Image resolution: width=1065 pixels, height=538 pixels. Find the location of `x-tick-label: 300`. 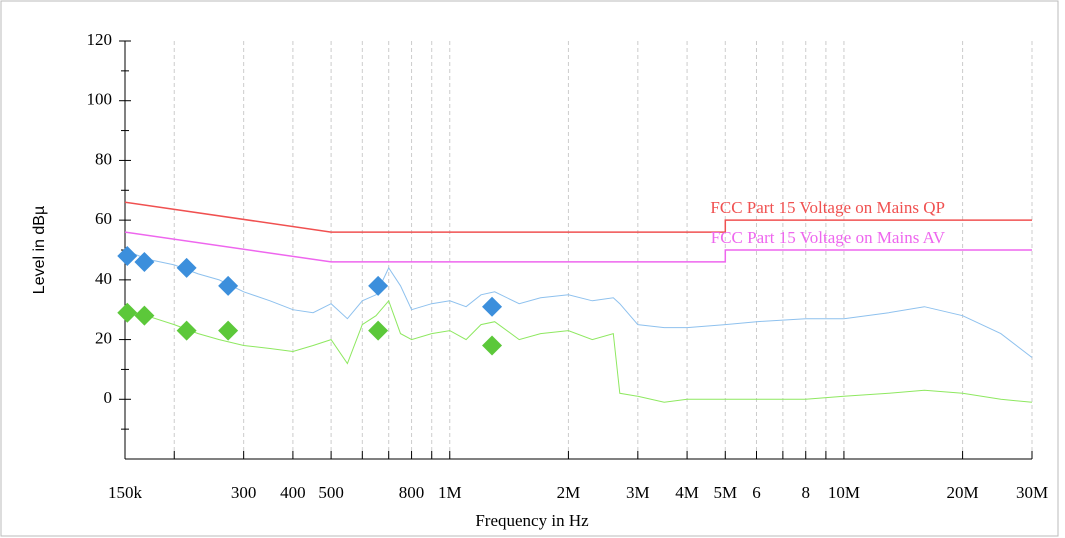

x-tick-label: 300 is located at coordinates (244, 492).